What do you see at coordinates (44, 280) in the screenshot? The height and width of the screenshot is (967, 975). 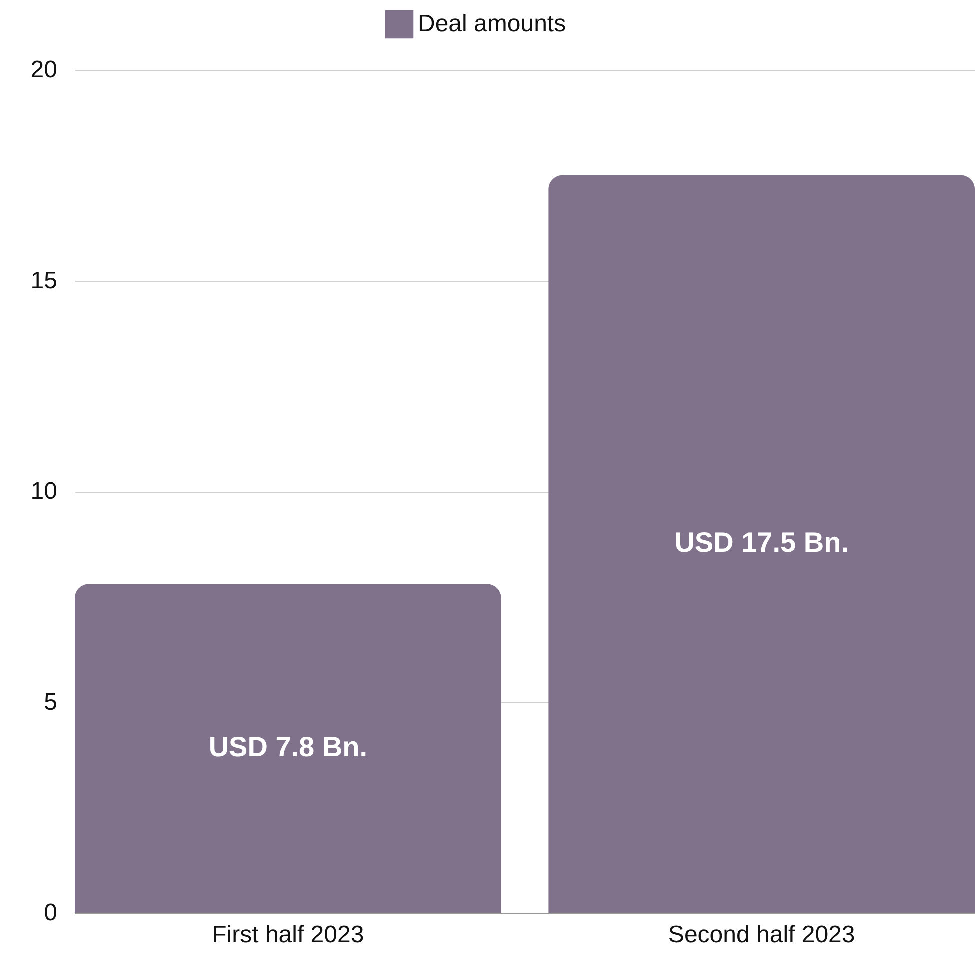 I see `y-tick-label: 15` at bounding box center [44, 280].